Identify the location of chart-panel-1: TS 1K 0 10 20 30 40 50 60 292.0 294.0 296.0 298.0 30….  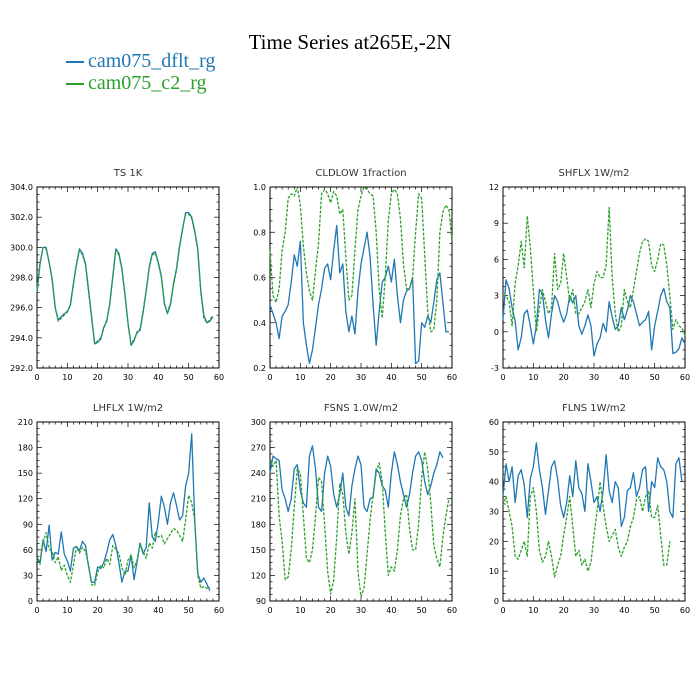
(117, 275).